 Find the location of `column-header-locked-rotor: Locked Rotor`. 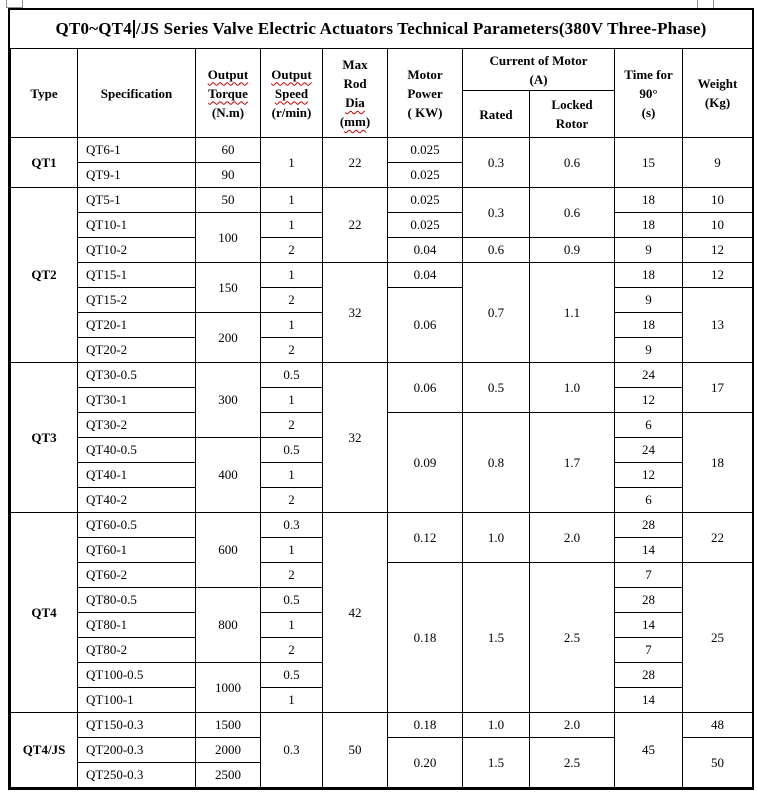

column-header-locked-rotor: Locked Rotor is located at coordinates (572, 114).